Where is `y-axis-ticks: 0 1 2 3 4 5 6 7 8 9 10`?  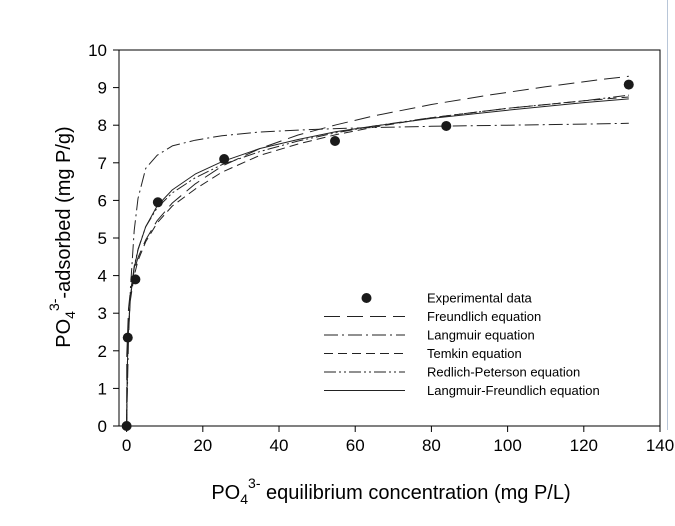 y-axis-ticks: 0 1 2 3 4 5 6 7 8 9 10 is located at coordinates (103, 238).